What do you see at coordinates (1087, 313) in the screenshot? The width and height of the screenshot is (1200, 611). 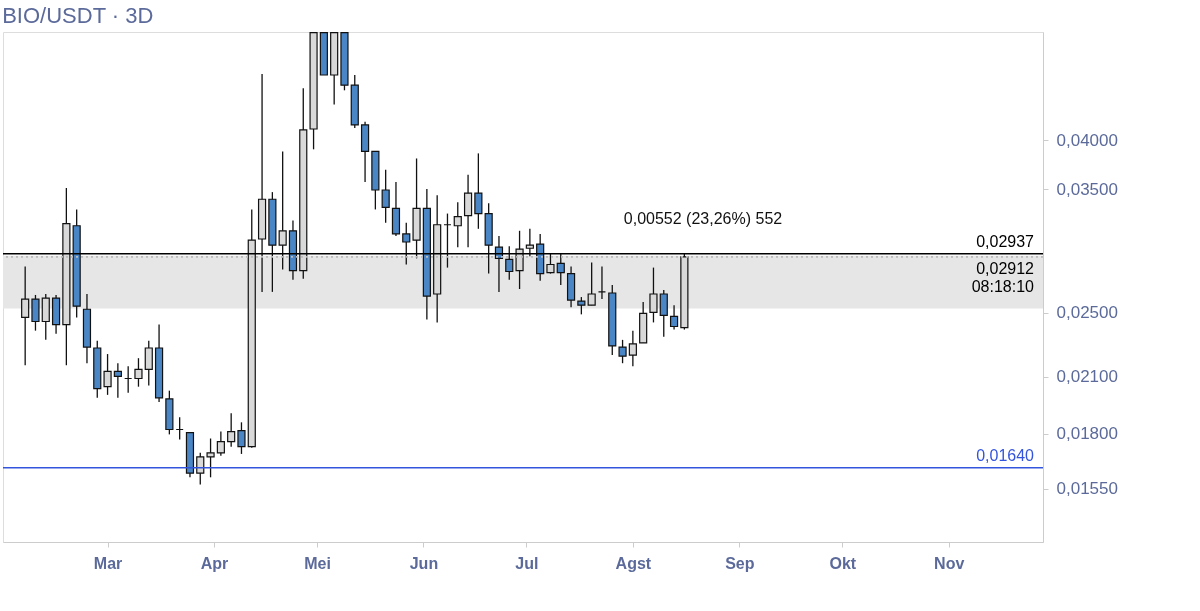 I see `y-tick-label: 0,02500` at bounding box center [1087, 313].